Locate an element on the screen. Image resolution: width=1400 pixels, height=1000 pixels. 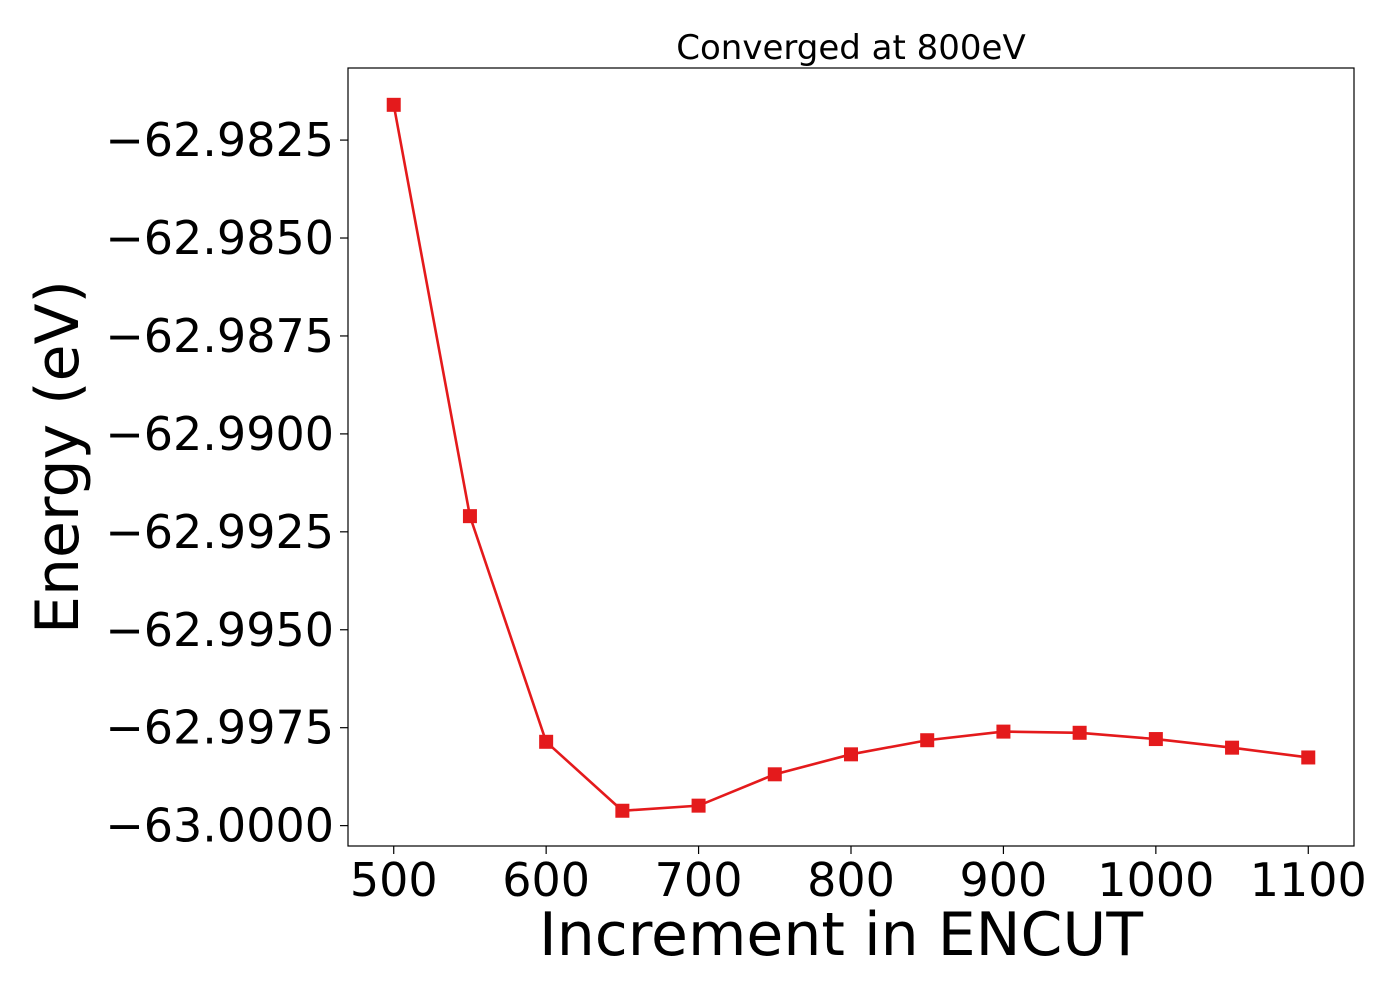
y-tick-label: −63.0000 is located at coordinates (219, 826).